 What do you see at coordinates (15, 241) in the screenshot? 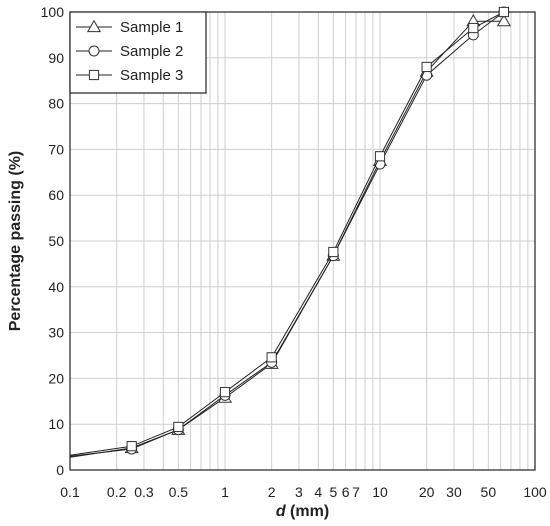
I see `y-axis-title: Percentage passing (%)` at bounding box center [15, 241].